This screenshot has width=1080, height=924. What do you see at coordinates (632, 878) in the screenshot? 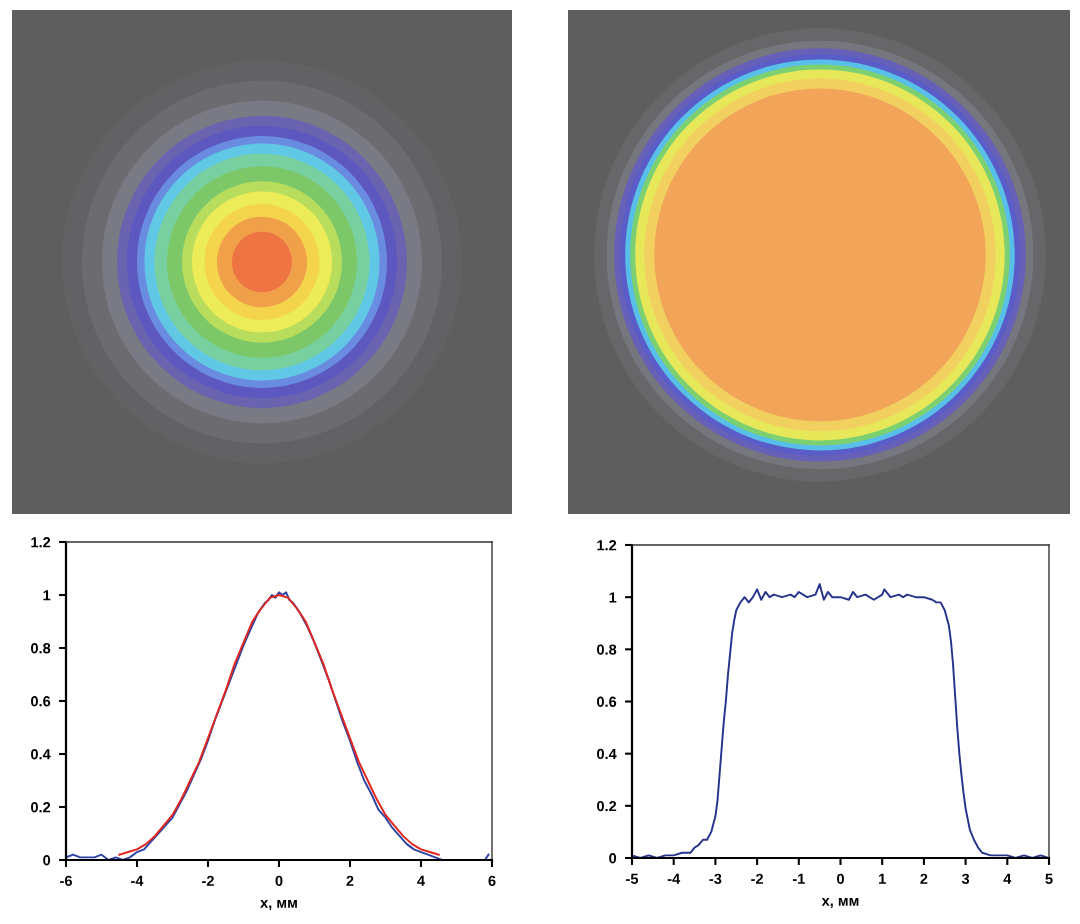
I see `x-tick-label: -5` at bounding box center [632, 878].